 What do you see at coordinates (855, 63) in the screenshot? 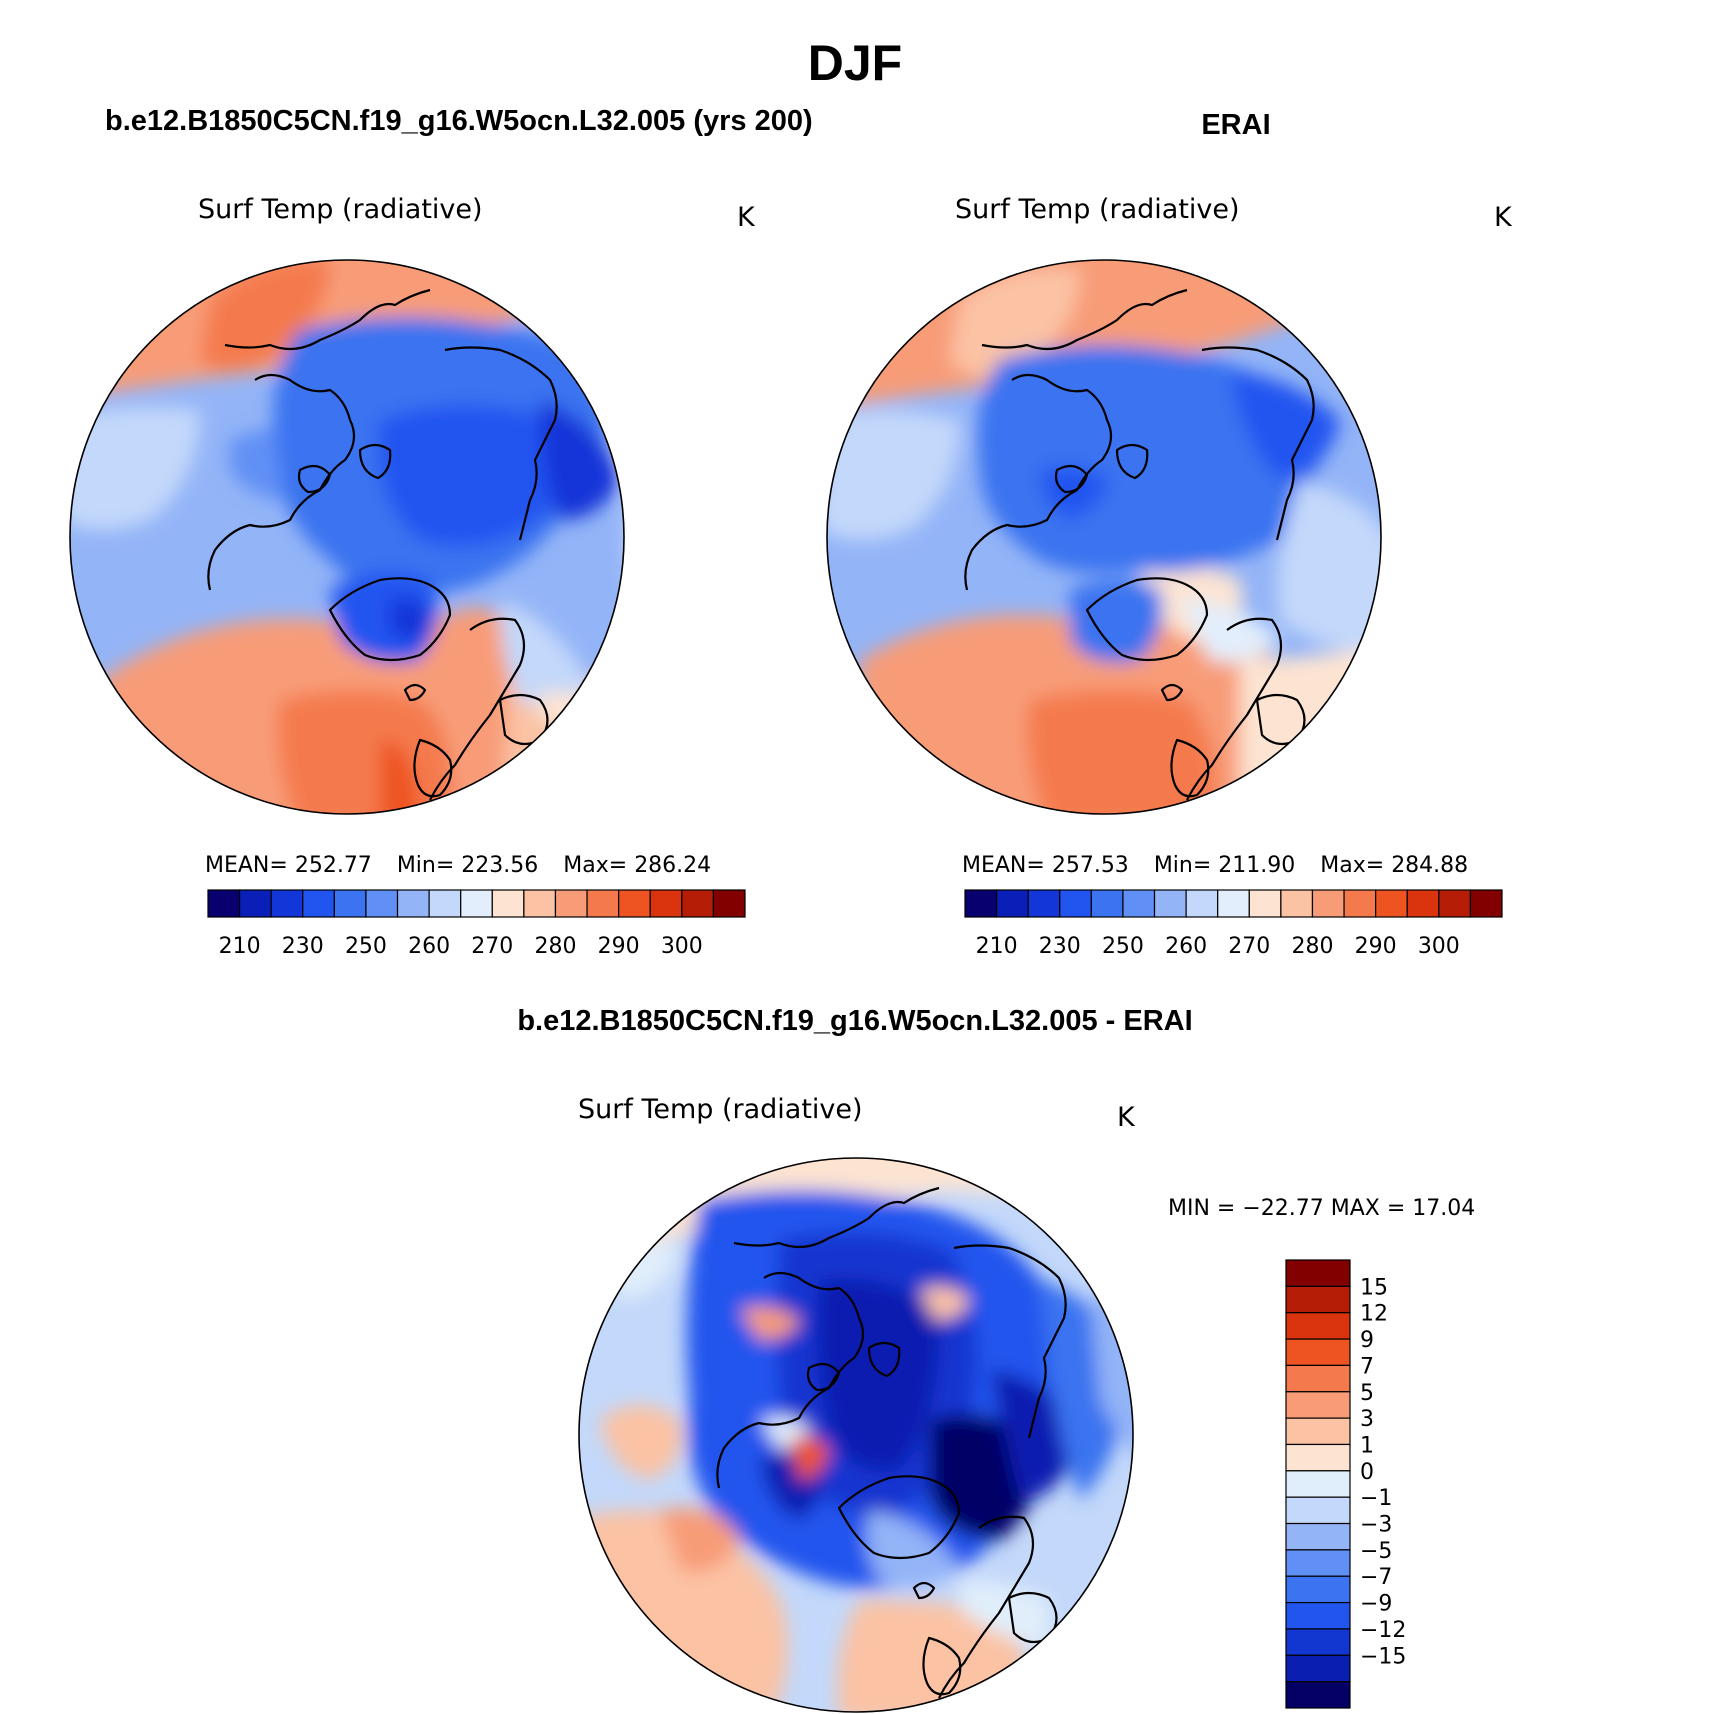
I see `season-title: DJF` at bounding box center [855, 63].